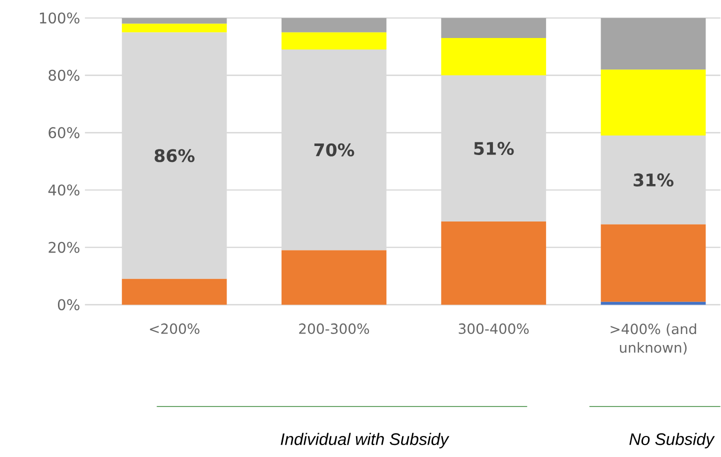 The width and height of the screenshot is (721, 457). Describe the element at coordinates (493, 329) in the screenshot. I see `x-tick-label: 300-400%` at that location.